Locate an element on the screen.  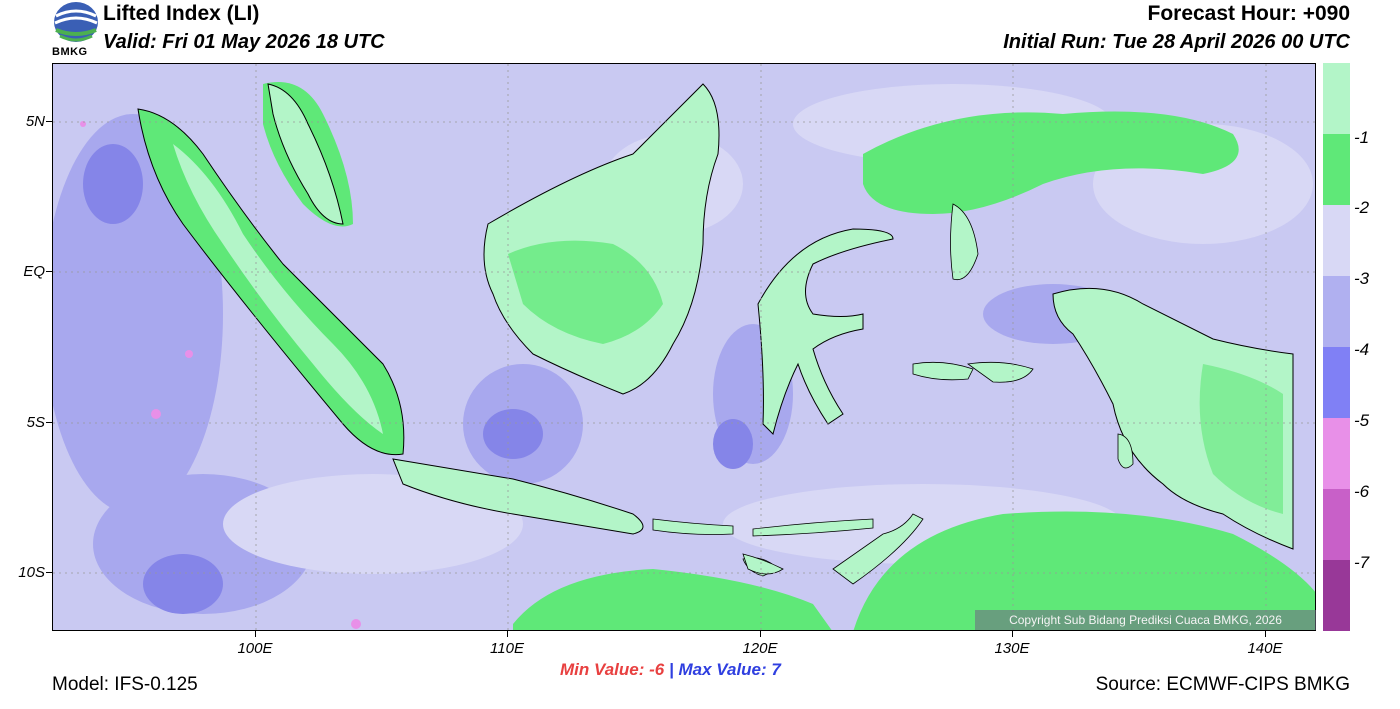
min-label: Min Value: is located at coordinates (602, 669).